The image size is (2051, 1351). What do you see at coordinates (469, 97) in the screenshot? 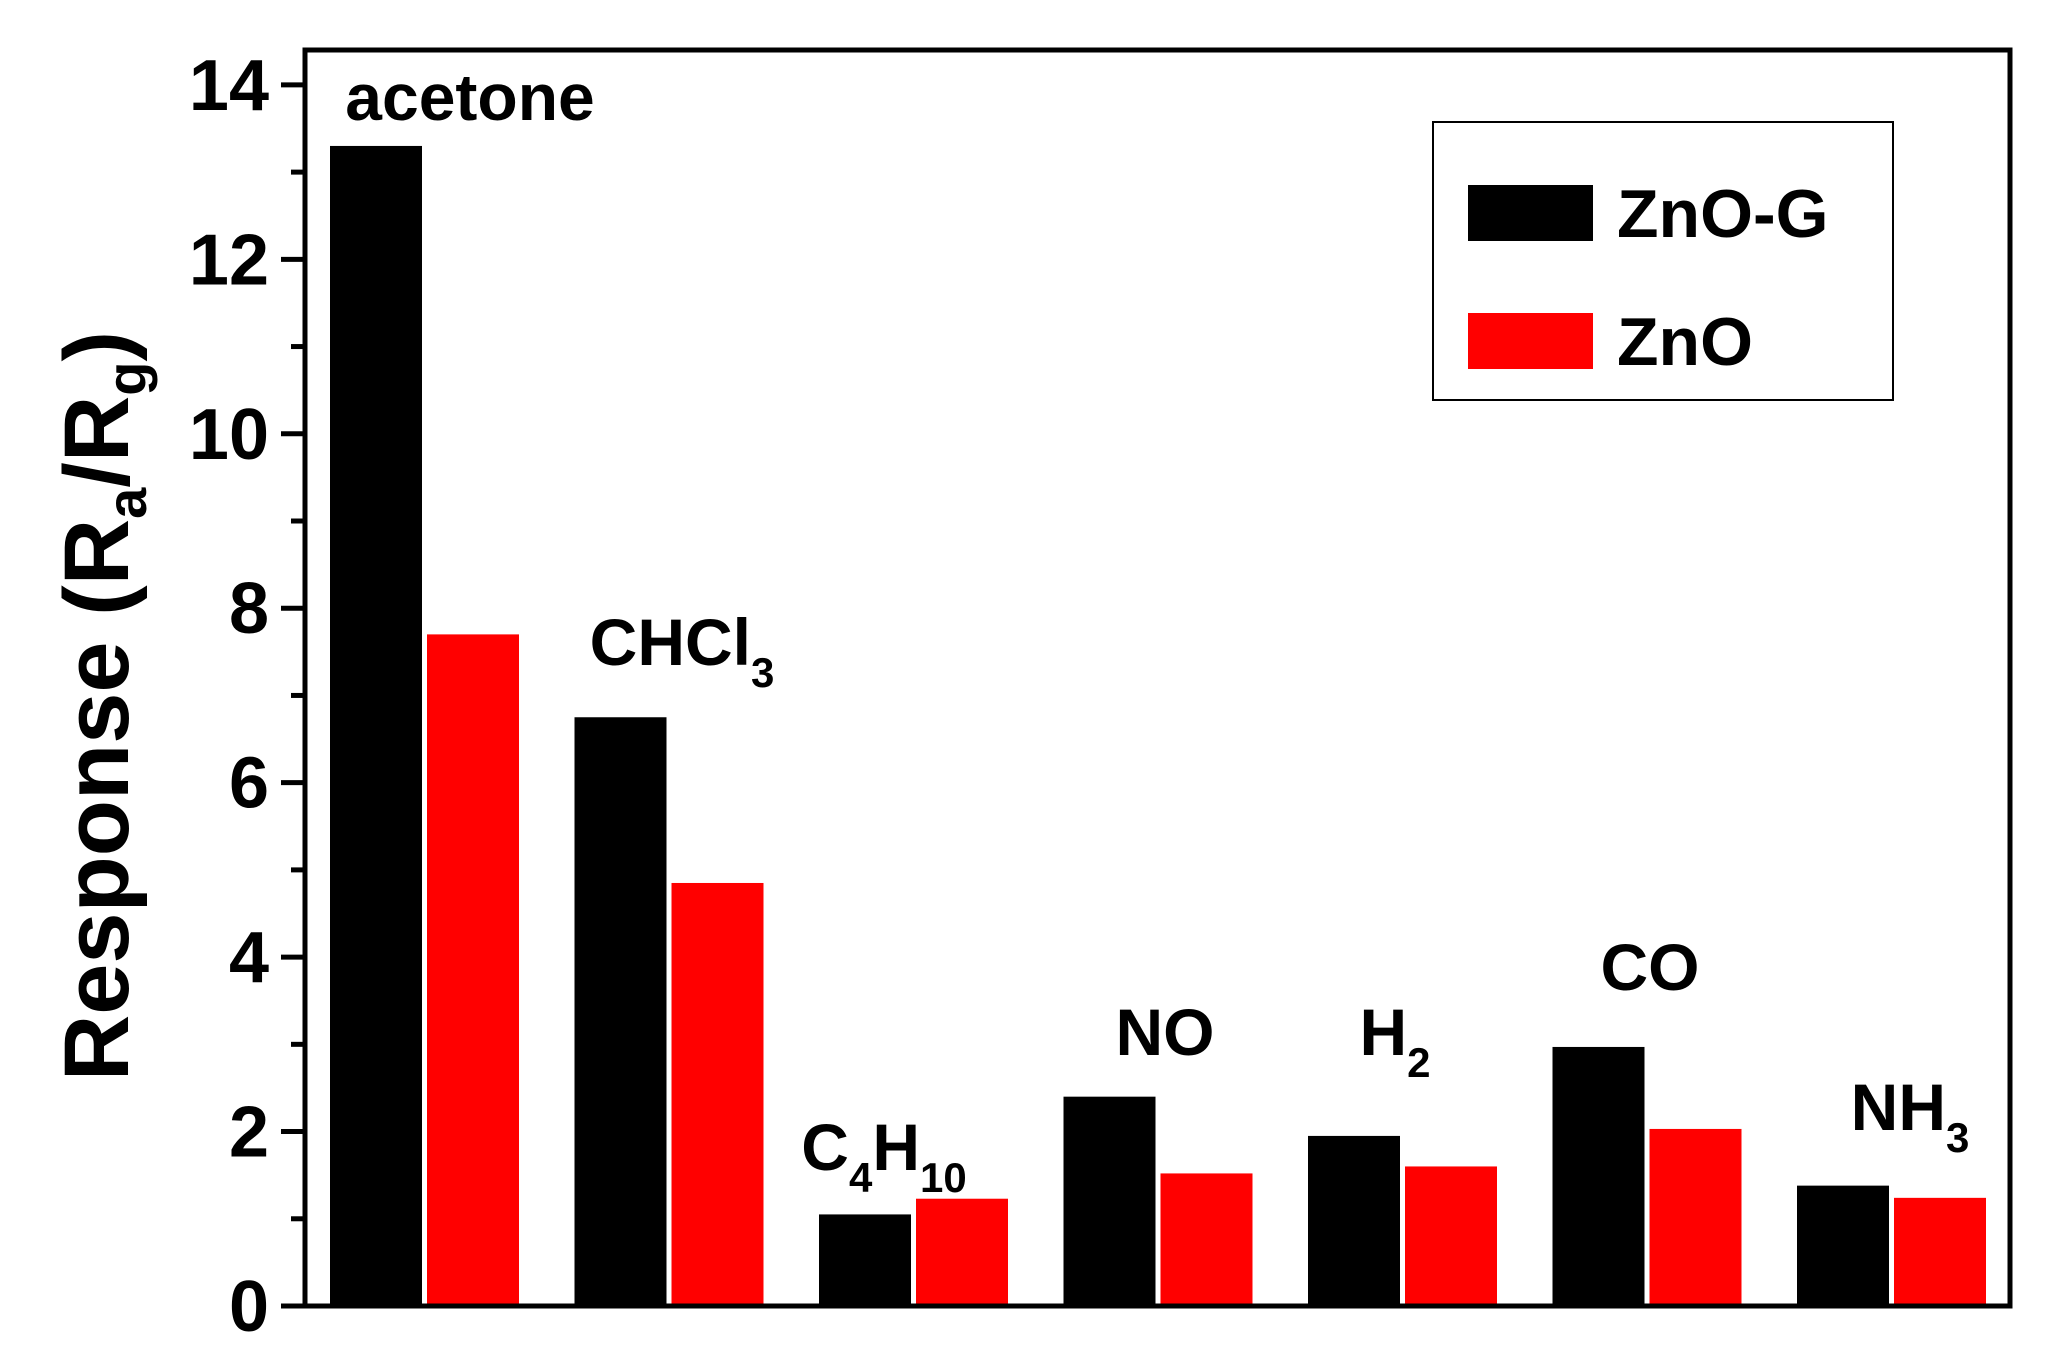
I see `category-label: acetone` at bounding box center [469, 97].